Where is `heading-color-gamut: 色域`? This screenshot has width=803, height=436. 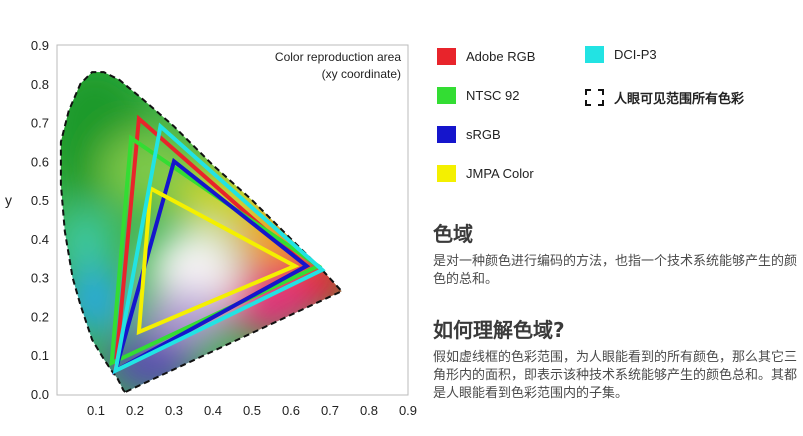
heading-color-gamut: 色域 is located at coordinates (453, 234).